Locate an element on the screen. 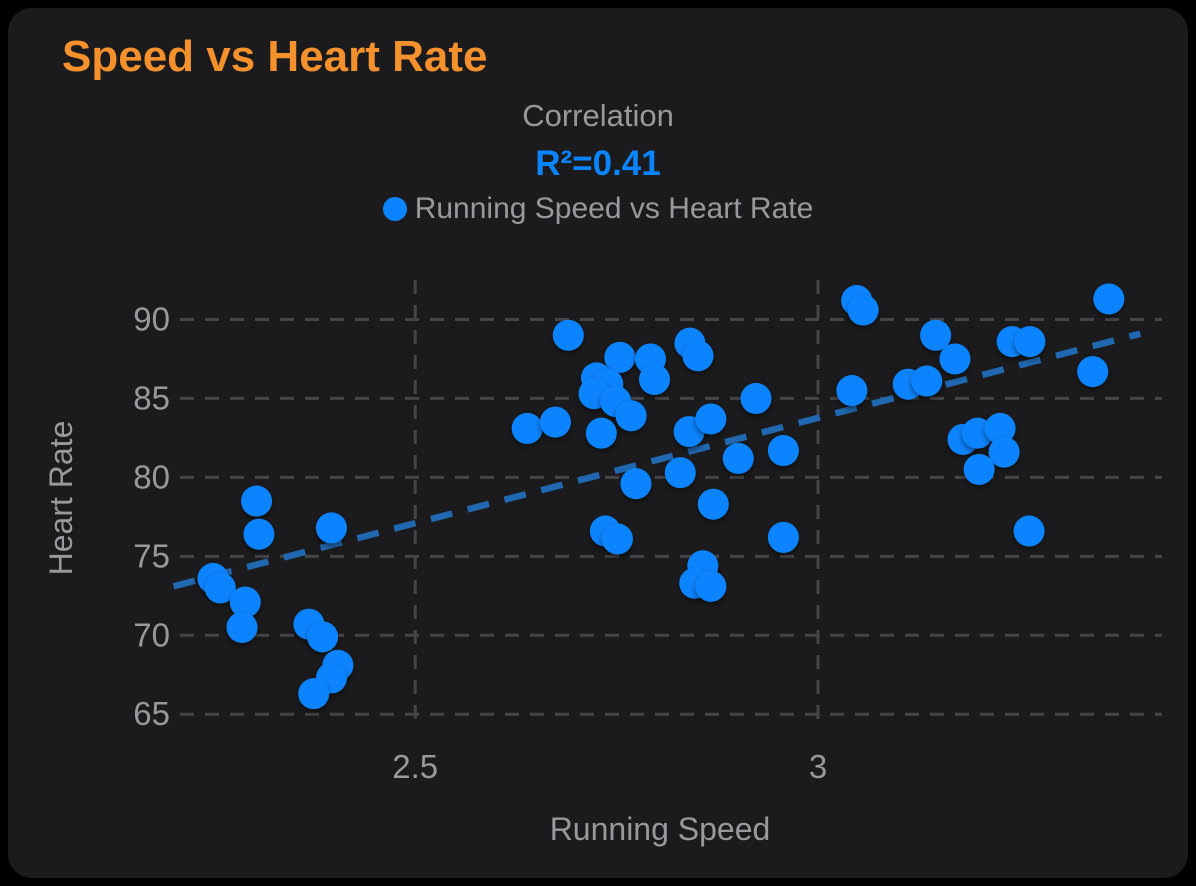 The image size is (1196, 886). x-tick-label: 3 is located at coordinates (818, 766).